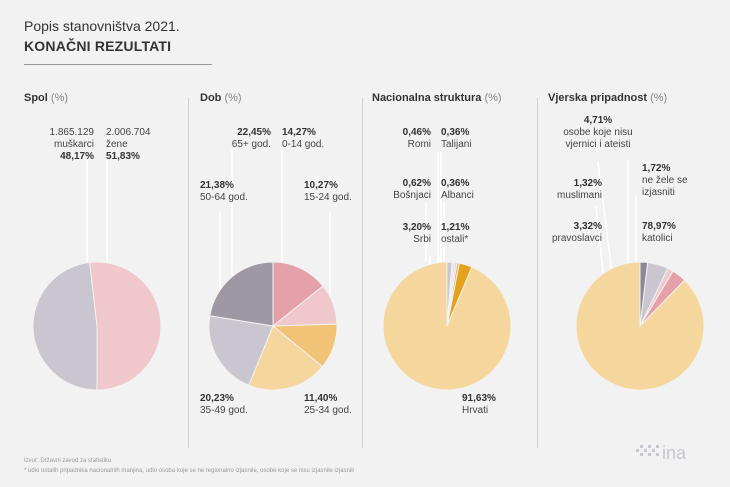  Describe the element at coordinates (659, 232) in the screenshot. I see `label-vje-katolici: 78,97% katolici` at that location.